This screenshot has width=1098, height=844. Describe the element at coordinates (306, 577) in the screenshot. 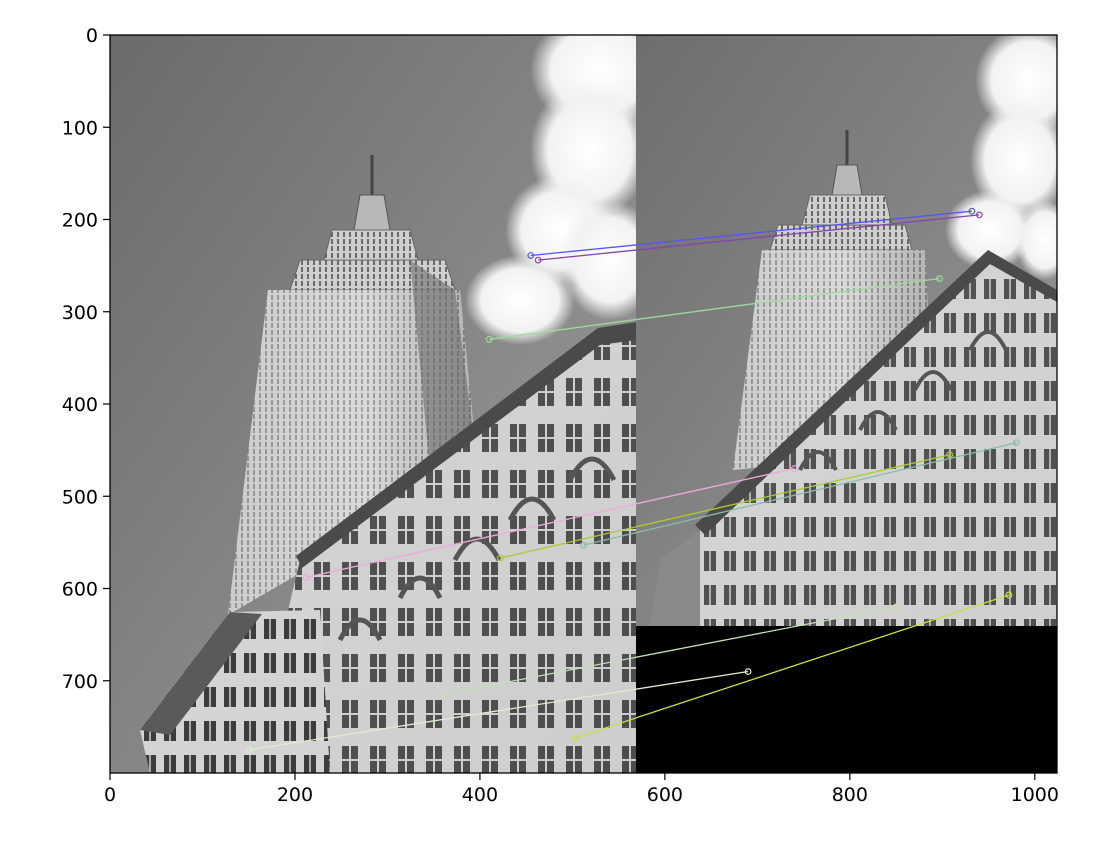

I see `keypoint-3a` at that location.